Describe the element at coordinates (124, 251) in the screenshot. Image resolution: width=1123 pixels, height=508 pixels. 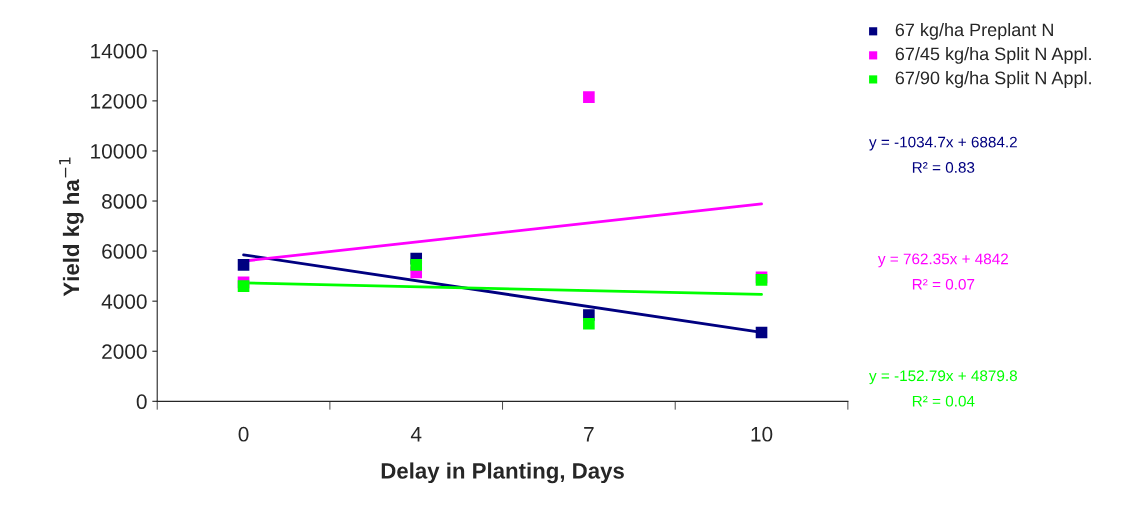
I see `y-tick-label: 6000` at that location.